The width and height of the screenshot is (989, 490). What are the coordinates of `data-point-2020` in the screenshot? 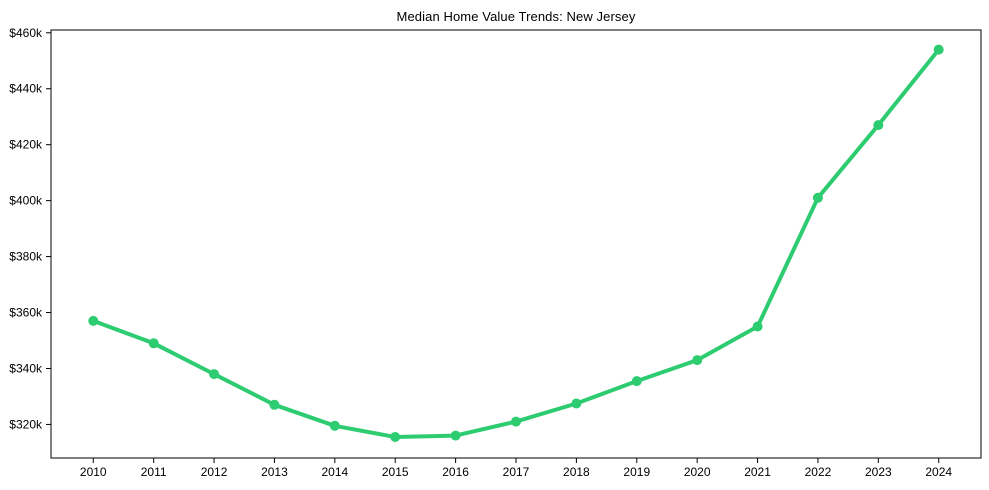 It's located at (697, 360).